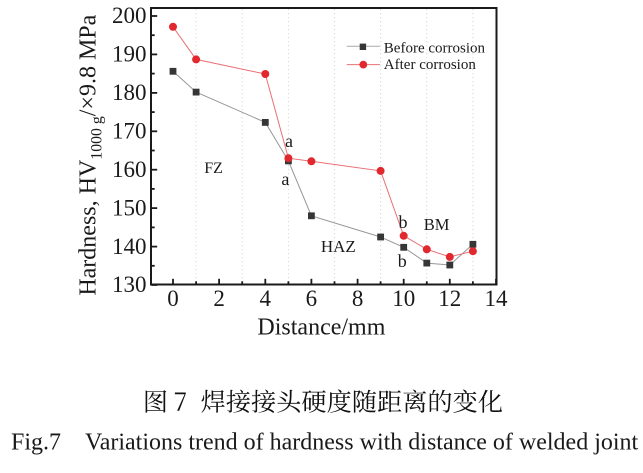 The width and height of the screenshot is (643, 473). I want to click on svg-text: 170, so click(129, 131).